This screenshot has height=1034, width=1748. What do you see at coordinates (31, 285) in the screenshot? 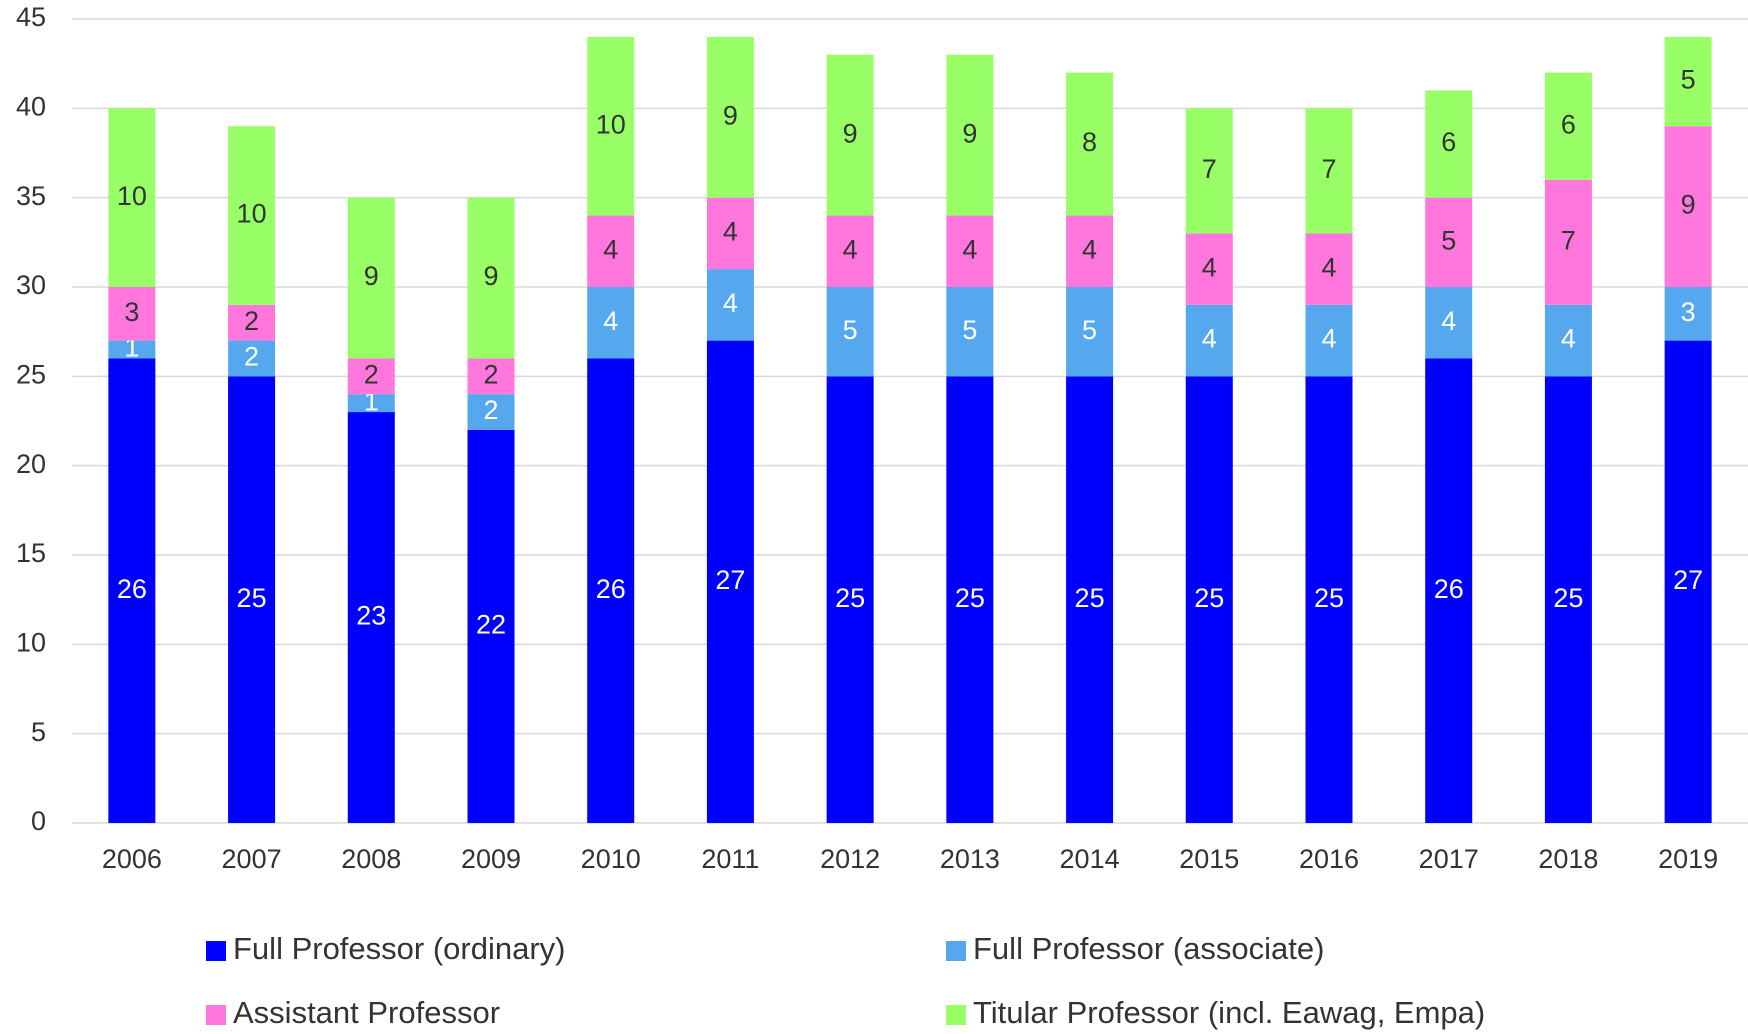
I see `y-tick-label: 30` at bounding box center [31, 285].